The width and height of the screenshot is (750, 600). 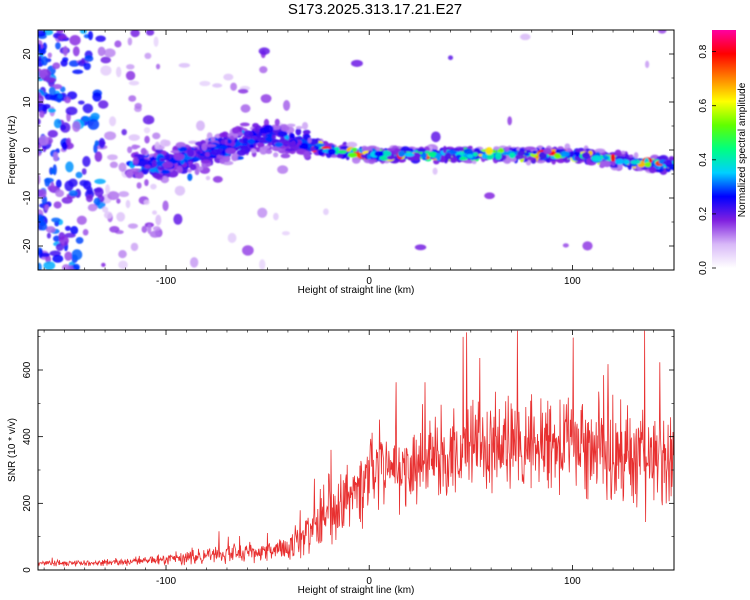 What do you see at coordinates (27, 54) in the screenshot?
I see `heatmap-y-tick-label: 20` at bounding box center [27, 54].